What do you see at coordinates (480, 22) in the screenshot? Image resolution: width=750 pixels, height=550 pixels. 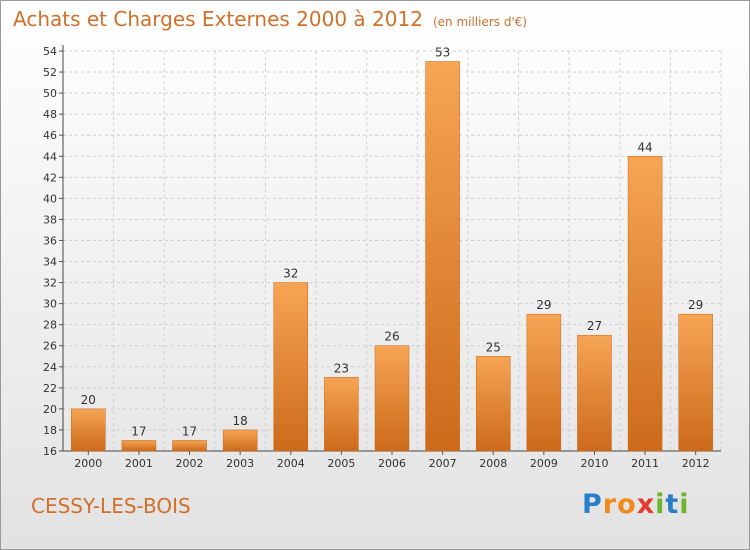 I see `chart-title-unit: (en milliers d'€)` at bounding box center [480, 22].